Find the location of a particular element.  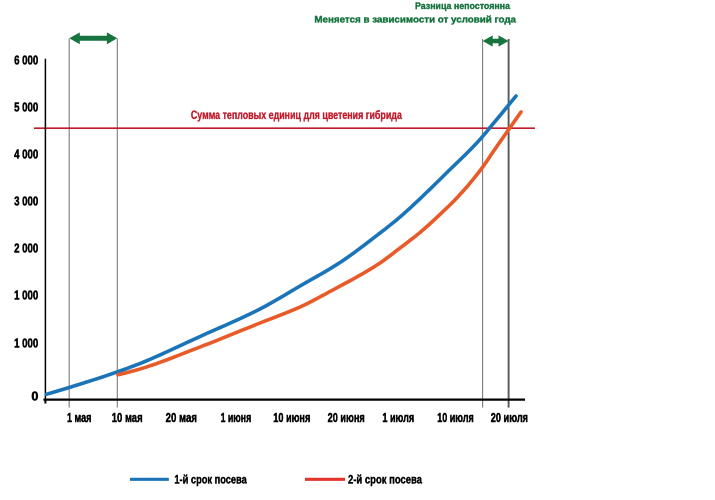

svg-text: Разница непостоянна is located at coordinates (463, 6).